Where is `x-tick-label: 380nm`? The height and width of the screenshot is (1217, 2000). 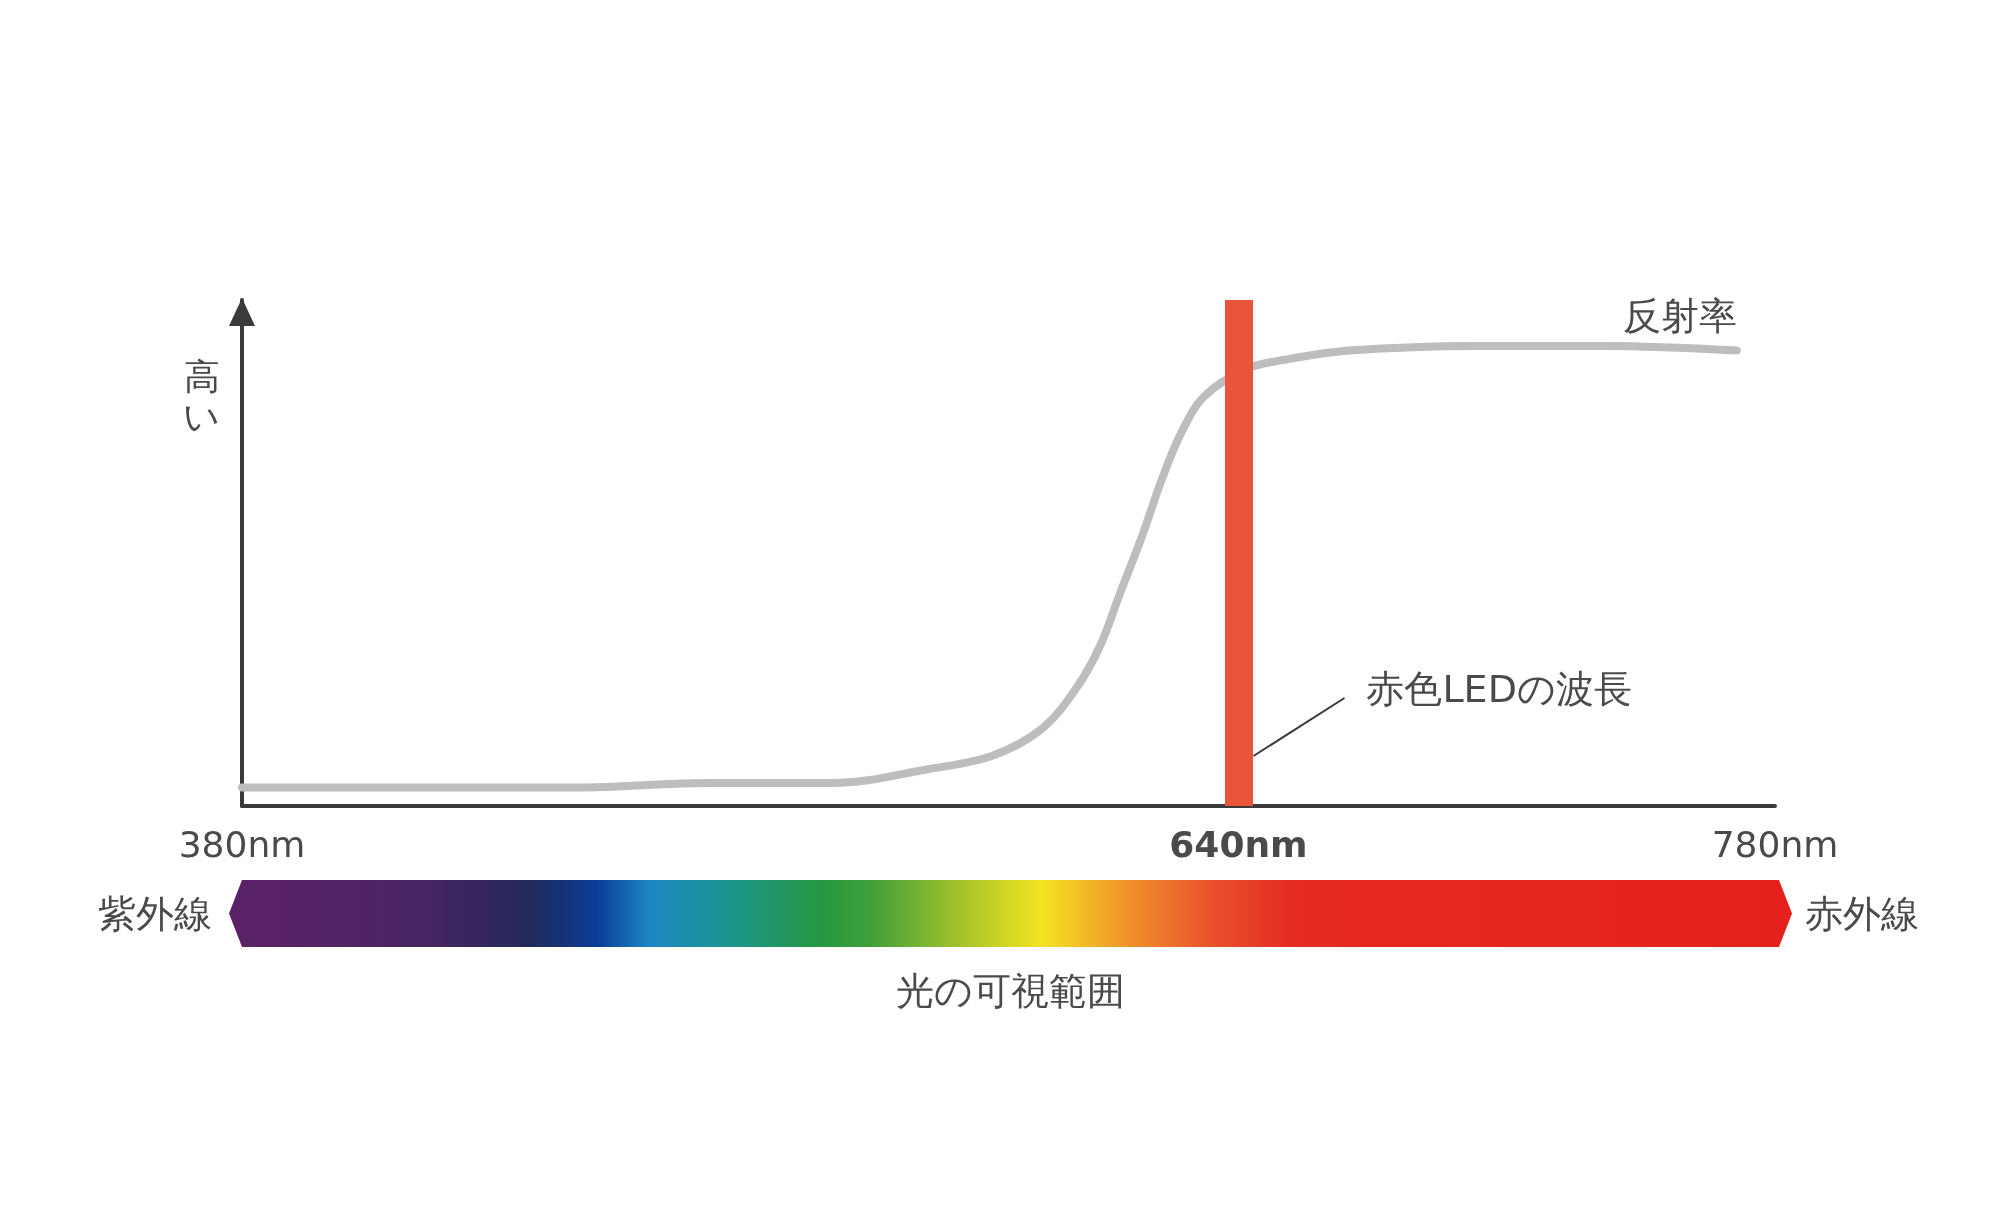 x-tick-label: 380nm is located at coordinates (242, 844).